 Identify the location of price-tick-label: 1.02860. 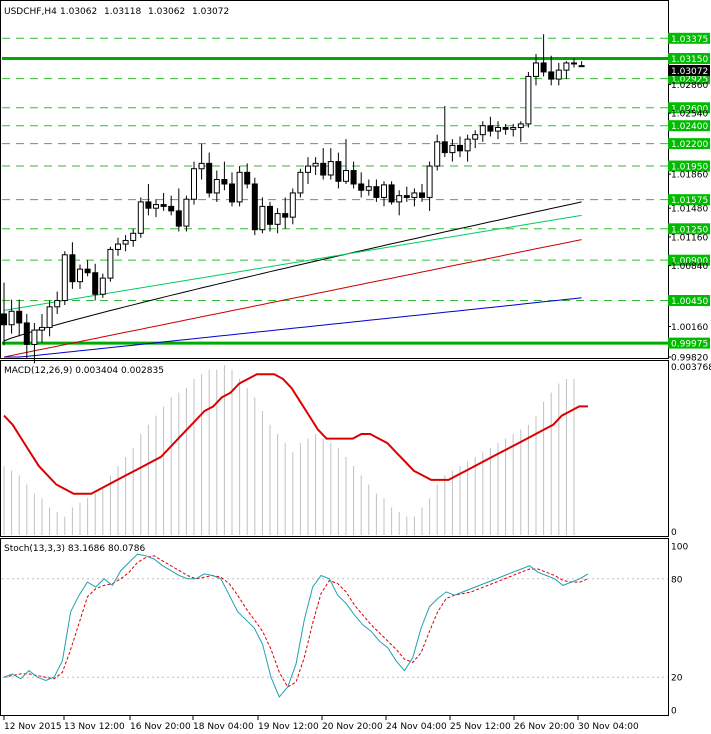
(689, 86).